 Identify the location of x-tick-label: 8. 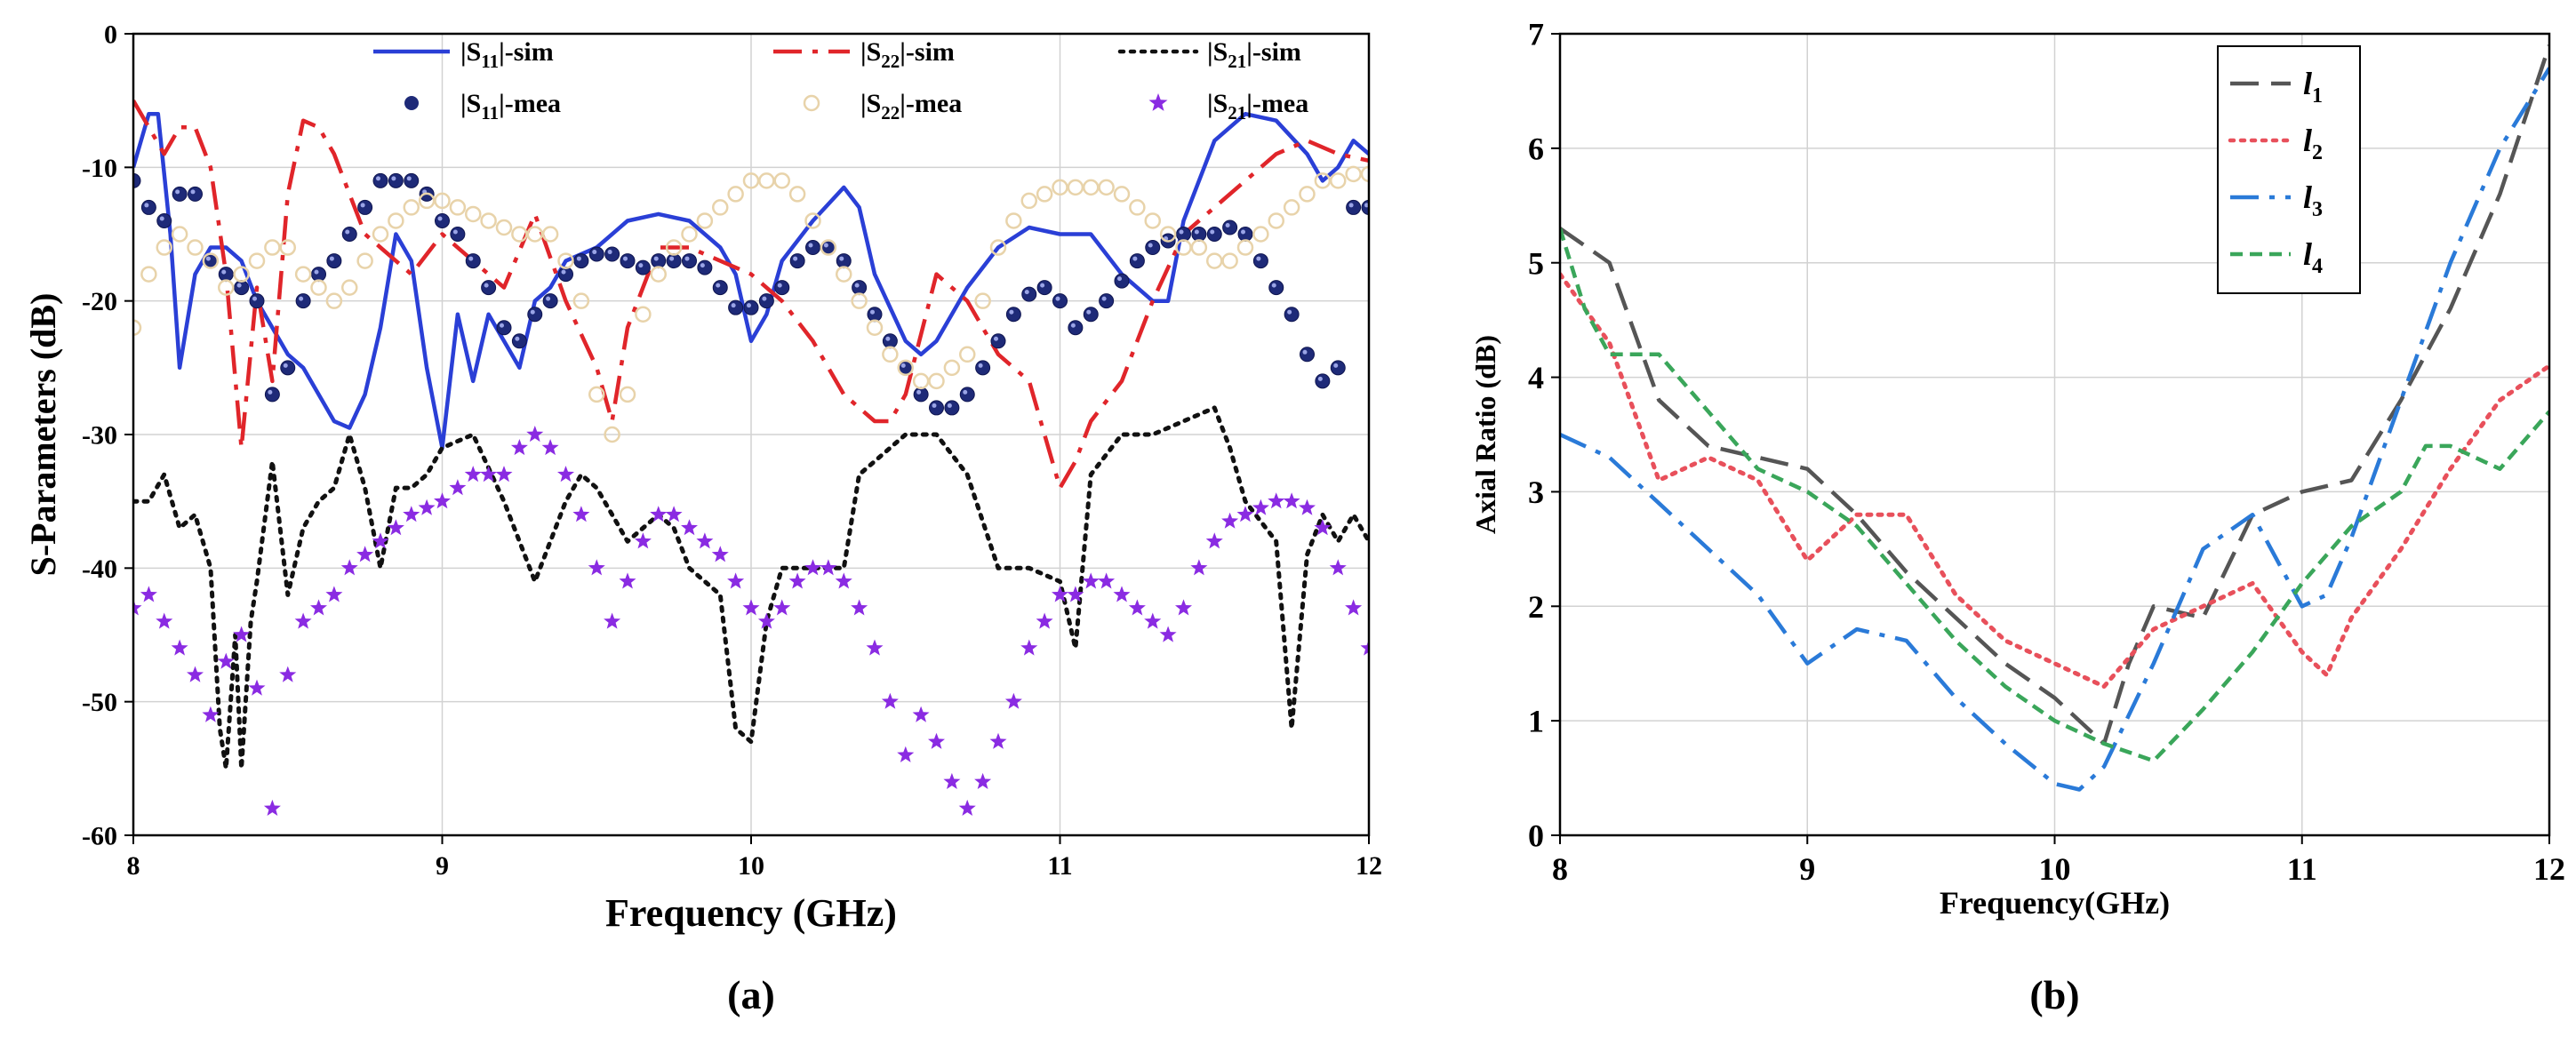
(1560, 869).